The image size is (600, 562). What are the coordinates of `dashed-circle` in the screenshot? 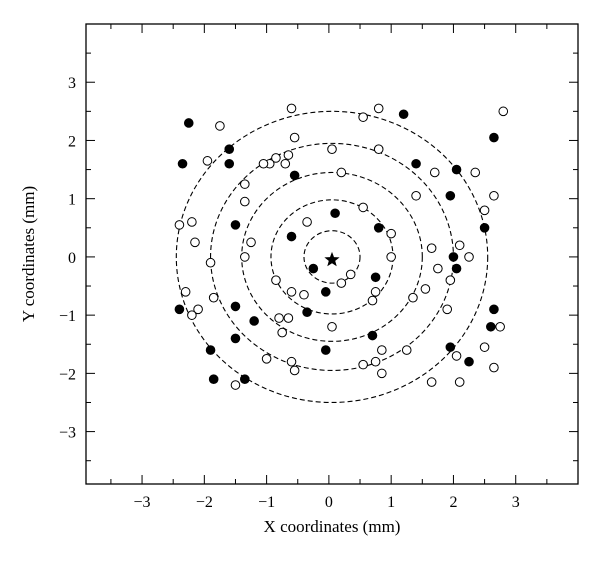 It's located at (332, 257).